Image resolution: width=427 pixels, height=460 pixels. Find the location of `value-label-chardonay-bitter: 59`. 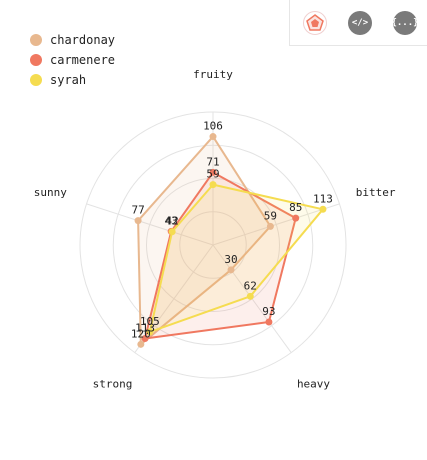

value-label-chardonay-bitter: 59 is located at coordinates (270, 215).